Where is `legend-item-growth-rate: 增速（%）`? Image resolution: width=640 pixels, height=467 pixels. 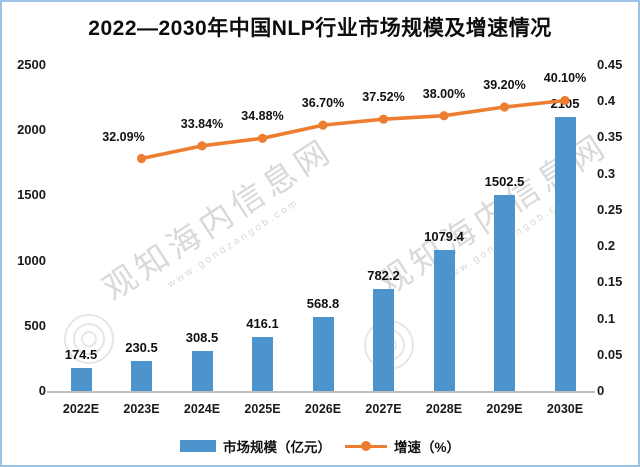
legend-item-growth-rate: 增速（%） is located at coordinates (402, 446).